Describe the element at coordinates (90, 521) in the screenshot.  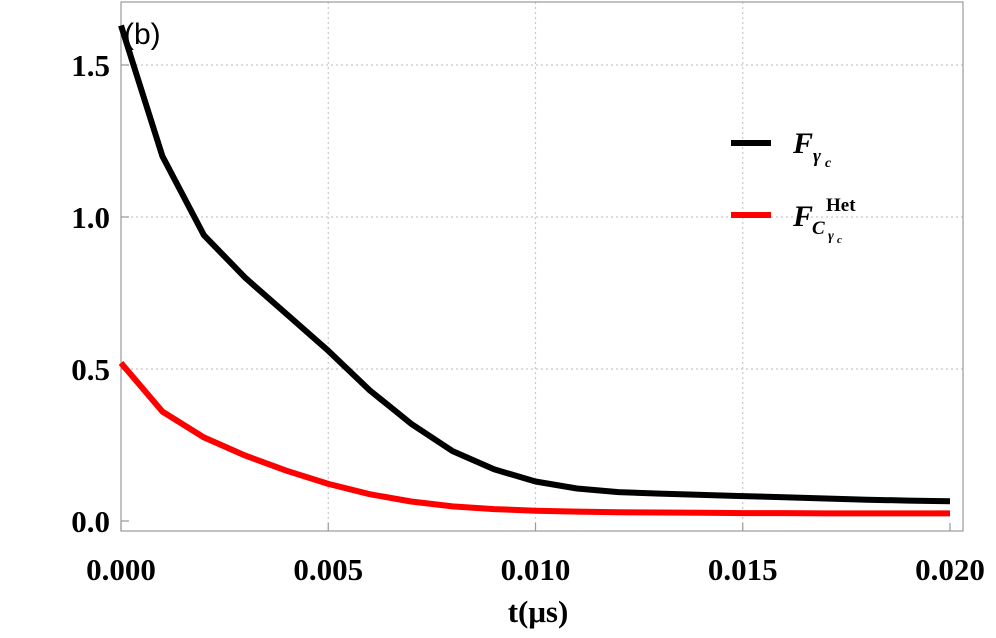
I see `y-tick-label: 0.0` at that location.